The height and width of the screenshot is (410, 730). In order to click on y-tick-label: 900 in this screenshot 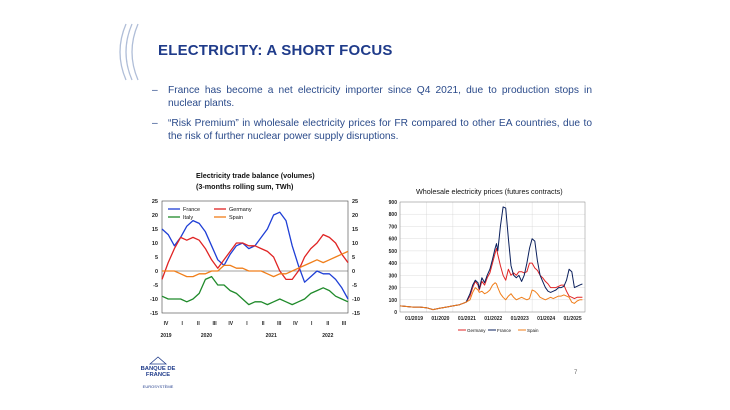, I will do `click(393, 203)`.